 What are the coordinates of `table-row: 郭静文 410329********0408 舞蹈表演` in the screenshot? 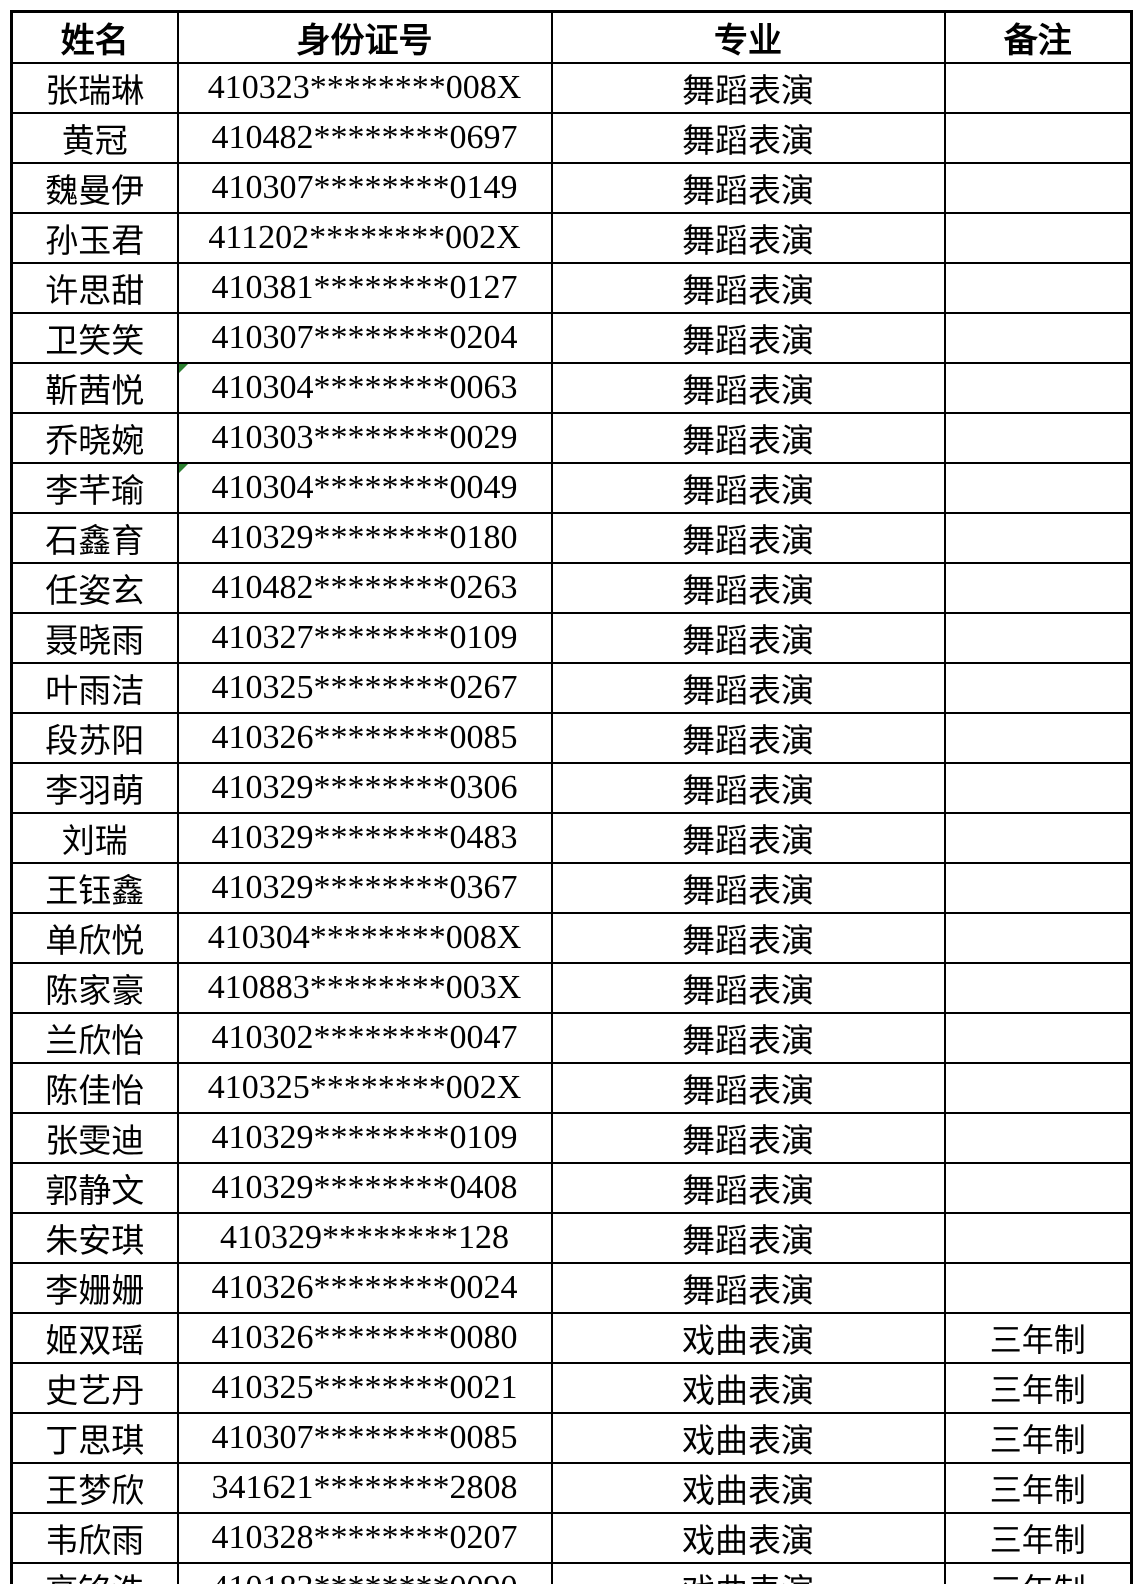 It's located at (571, 1188).